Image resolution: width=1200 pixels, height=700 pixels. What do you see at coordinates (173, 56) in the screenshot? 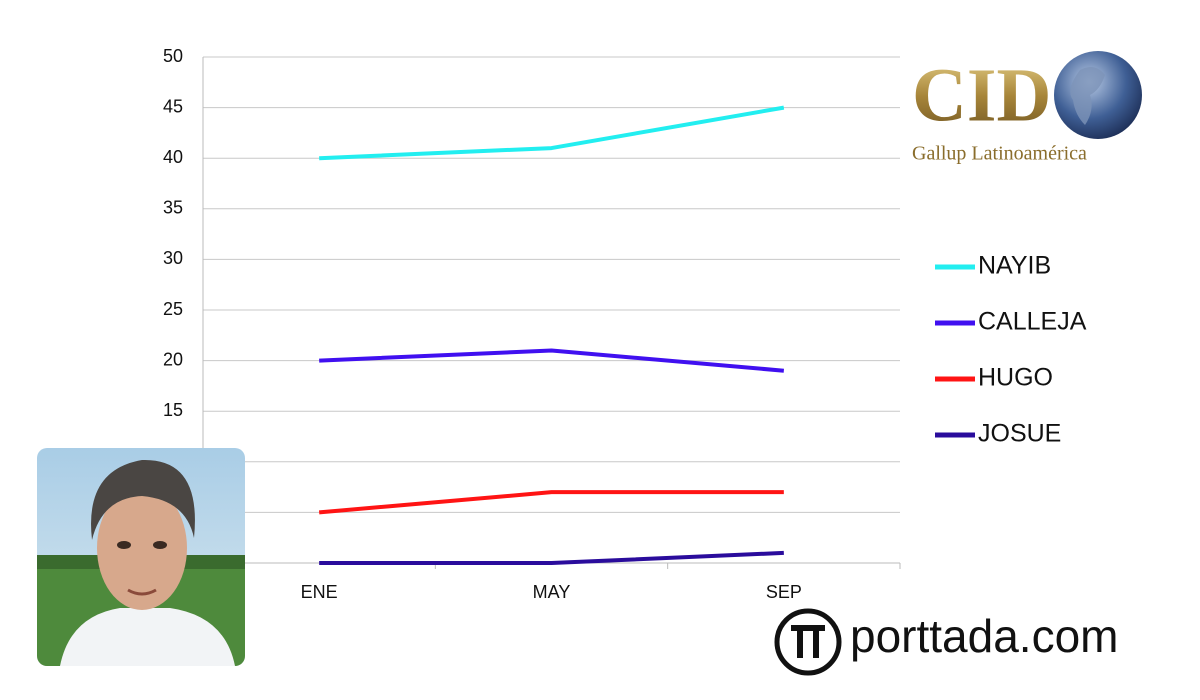
I see `y-tick-label: 50` at bounding box center [173, 56].